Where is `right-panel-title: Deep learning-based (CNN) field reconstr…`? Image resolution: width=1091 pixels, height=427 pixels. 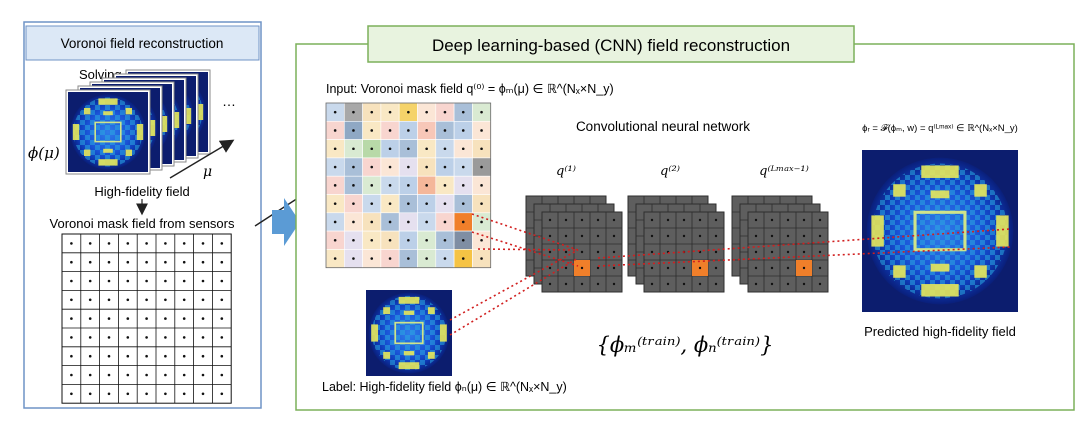 right-panel-title: Deep learning-based (CNN) field reconstr… is located at coordinates (611, 45).